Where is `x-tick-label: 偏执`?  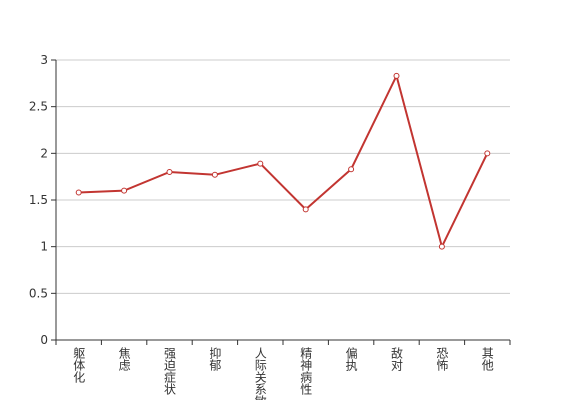
x-tick-label: 偏执 is located at coordinates (351, 359).